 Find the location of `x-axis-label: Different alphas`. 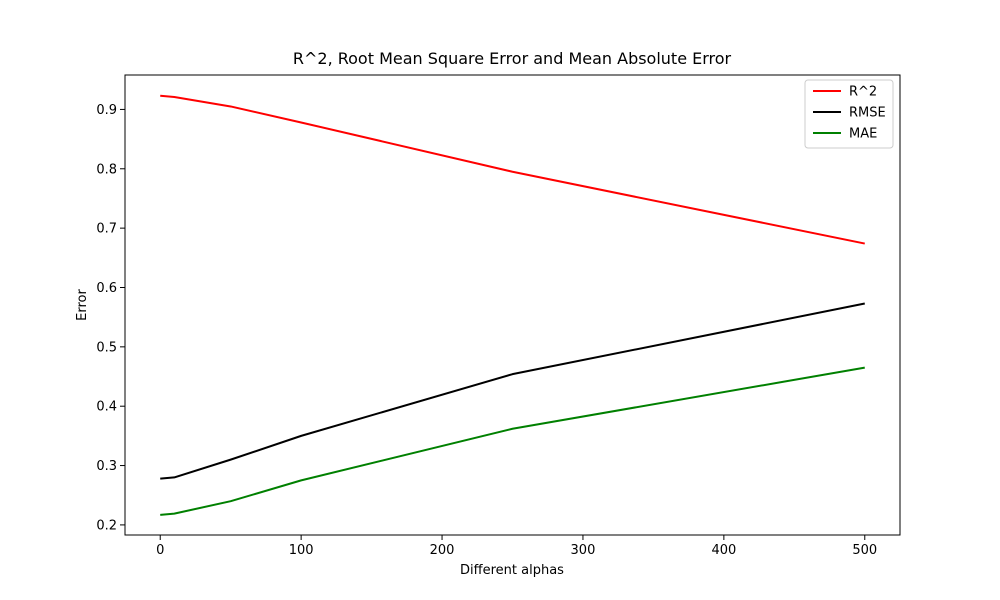

x-axis-label: Different alphas is located at coordinates (512, 570).